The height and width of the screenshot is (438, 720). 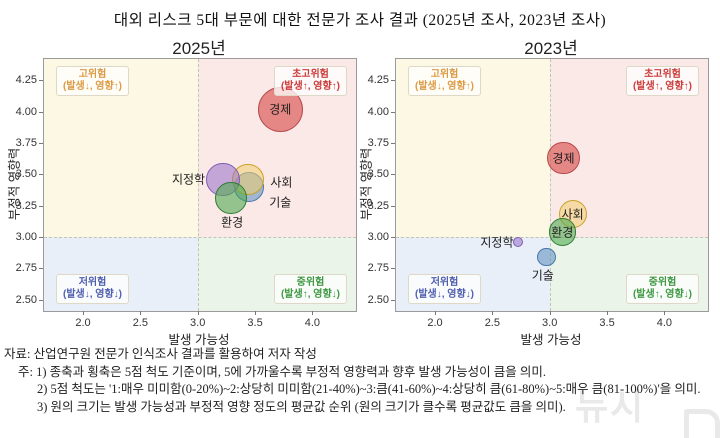 I want to click on quadrant-label-top-left: 고위험 (발생↓, 영향↑), so click(x=445, y=81).